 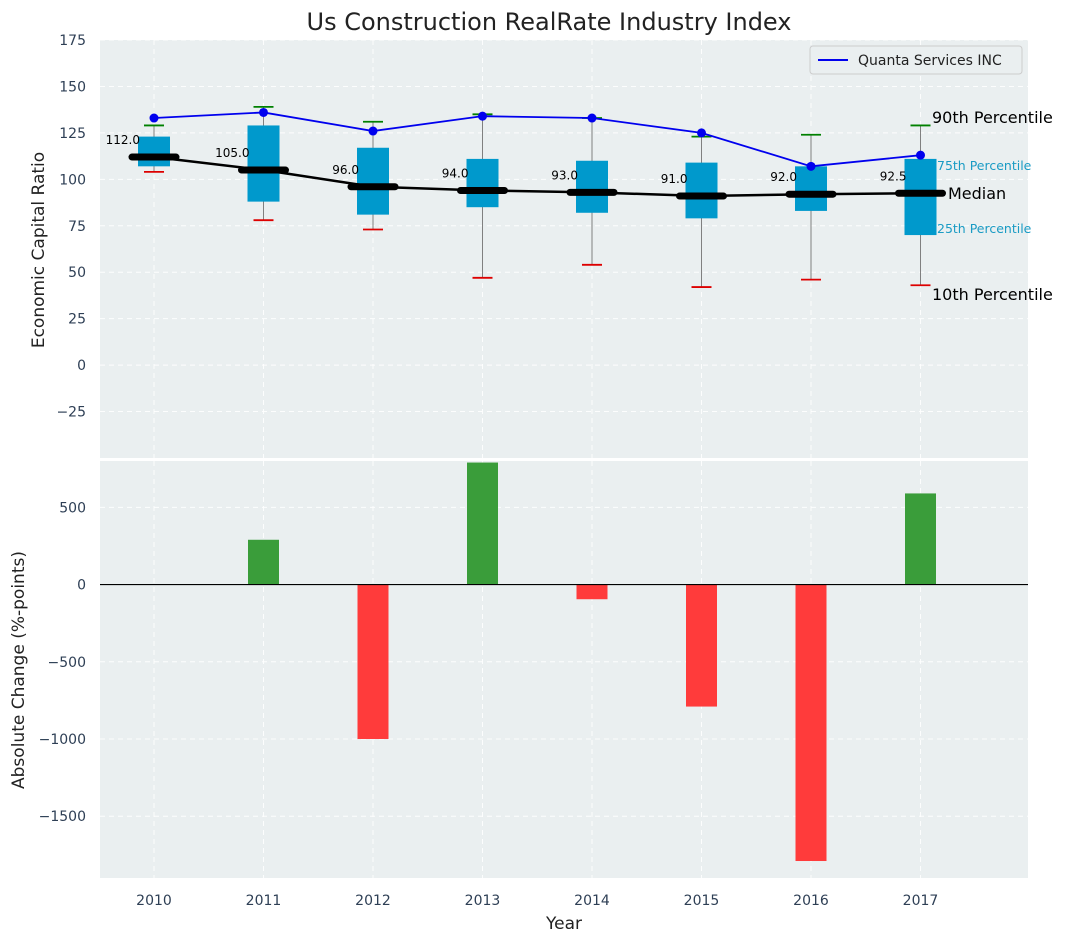 What do you see at coordinates (984, 228) in the screenshot?
I see `annotation-25th: 25th Percentile` at bounding box center [984, 228].